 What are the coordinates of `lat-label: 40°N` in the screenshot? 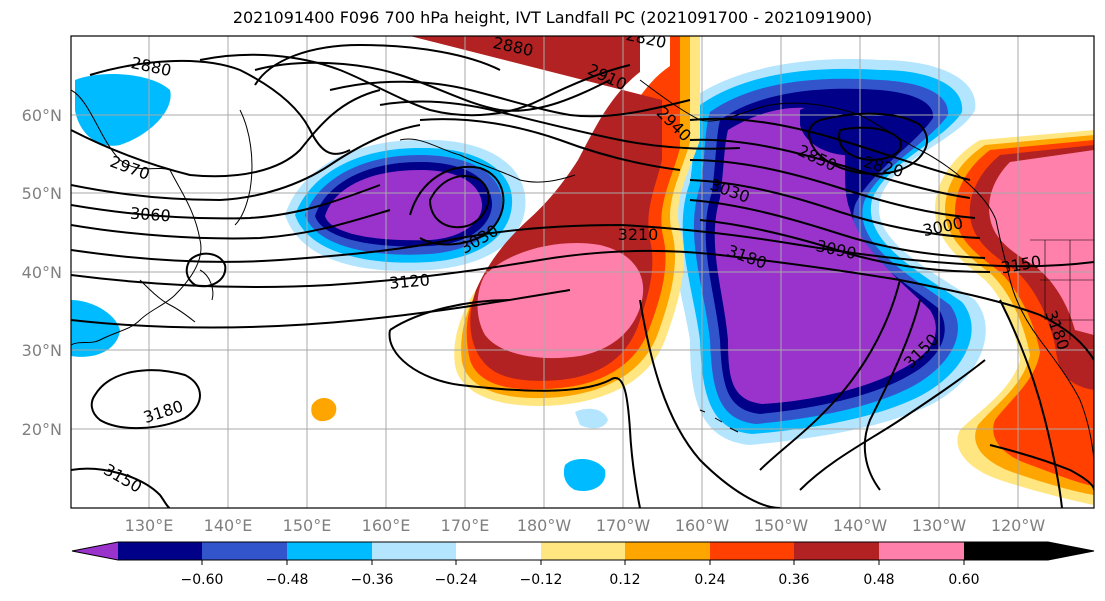 It's located at (42, 272).